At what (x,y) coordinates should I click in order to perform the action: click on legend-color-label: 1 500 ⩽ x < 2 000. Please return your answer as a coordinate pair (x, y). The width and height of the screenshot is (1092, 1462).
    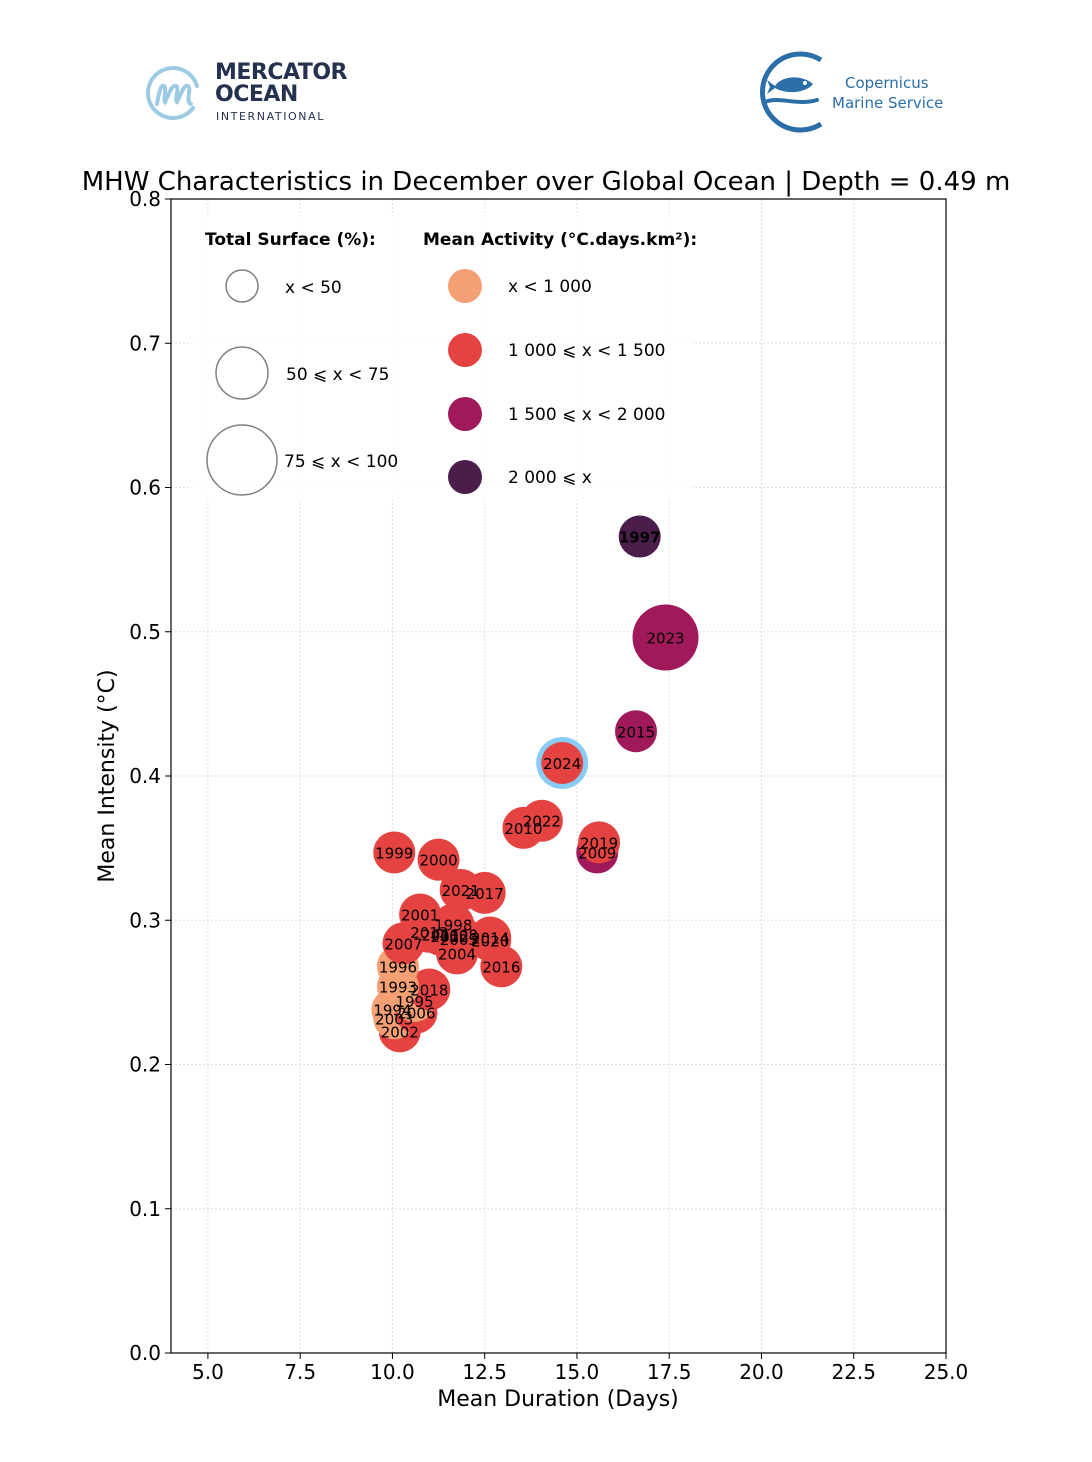
    Looking at the image, I should click on (587, 415).